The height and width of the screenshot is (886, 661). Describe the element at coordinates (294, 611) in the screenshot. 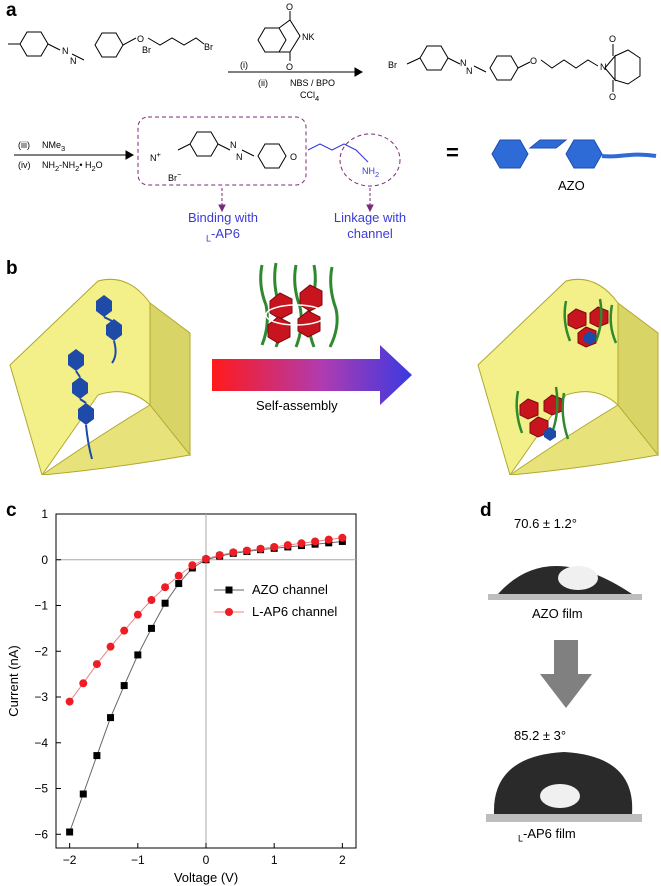

I see `legend-label-1: L-AP6 channel` at that location.